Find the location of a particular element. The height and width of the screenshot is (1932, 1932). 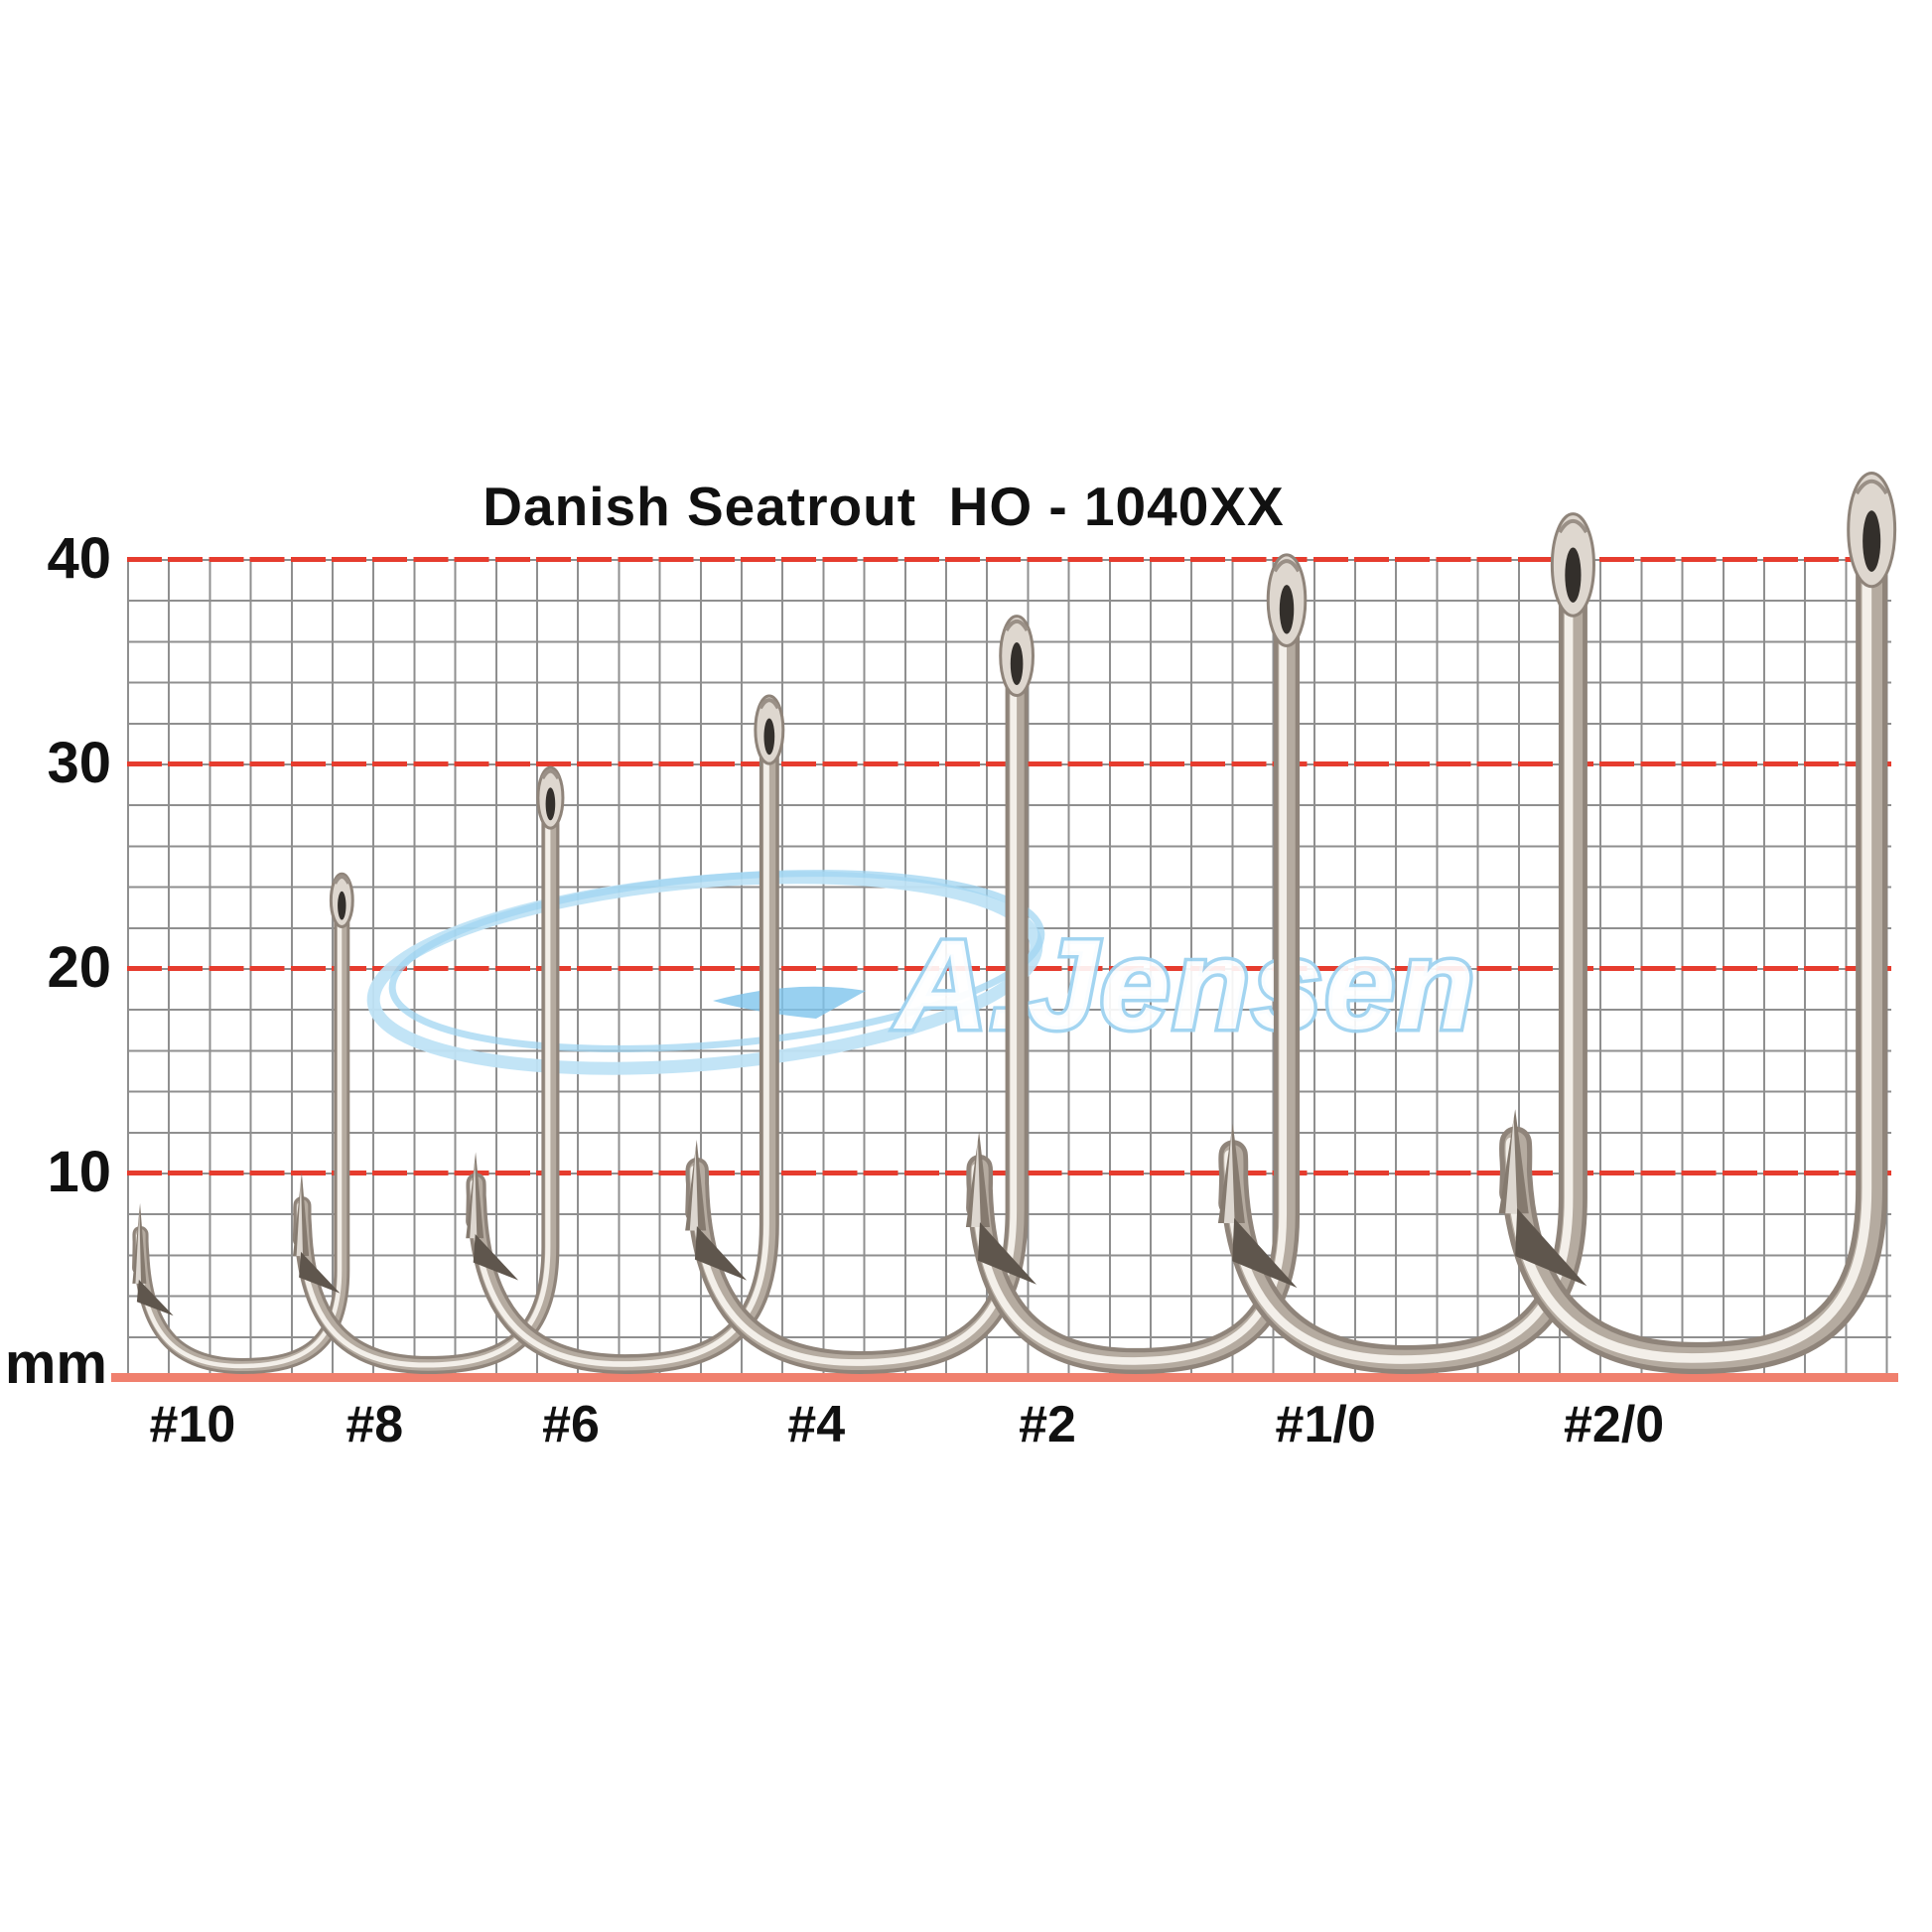

watermark-text: A.Jensen is located at coordinates (1185, 985).